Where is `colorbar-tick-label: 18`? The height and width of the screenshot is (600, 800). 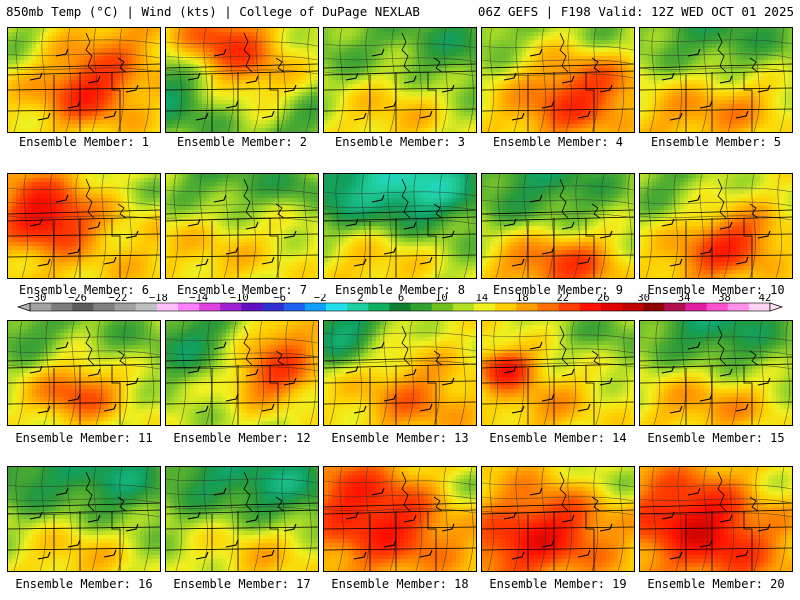 colorbar-tick-label: 18 is located at coordinates (522, 299).